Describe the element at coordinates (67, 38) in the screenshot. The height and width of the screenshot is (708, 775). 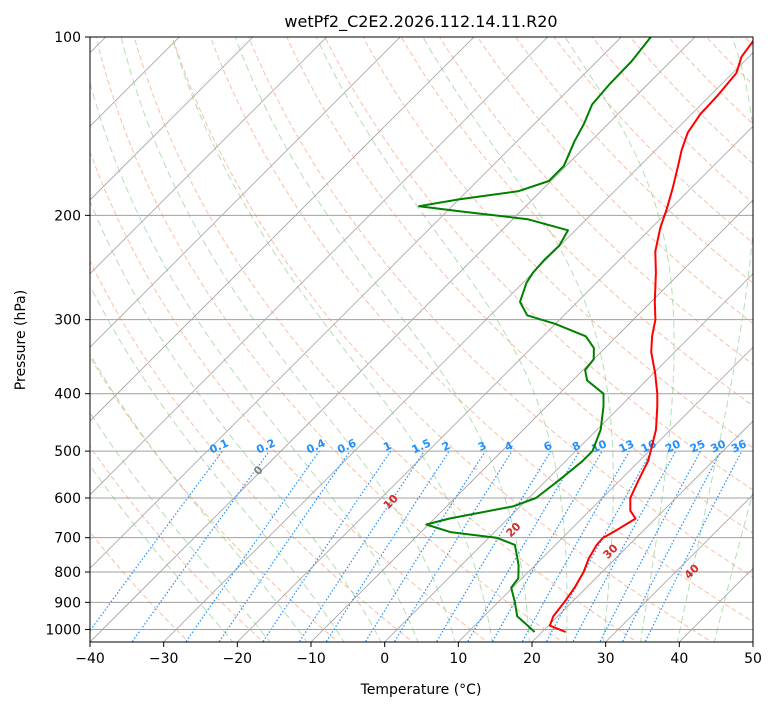
I see `y-tick-label: 100` at that location.